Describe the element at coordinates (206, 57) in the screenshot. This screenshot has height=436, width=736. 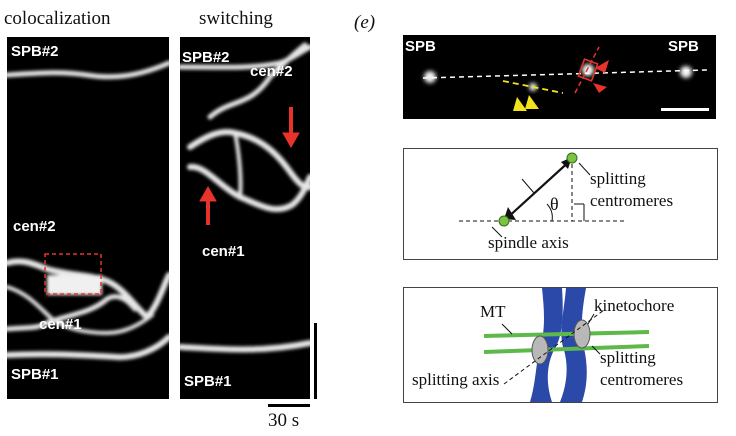
I see `label-spb2-switching: SPB#2` at that location.